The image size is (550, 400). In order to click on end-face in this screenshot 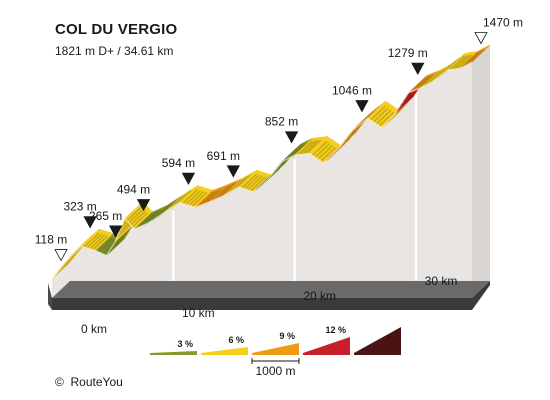, I will do `click(481, 171)`.